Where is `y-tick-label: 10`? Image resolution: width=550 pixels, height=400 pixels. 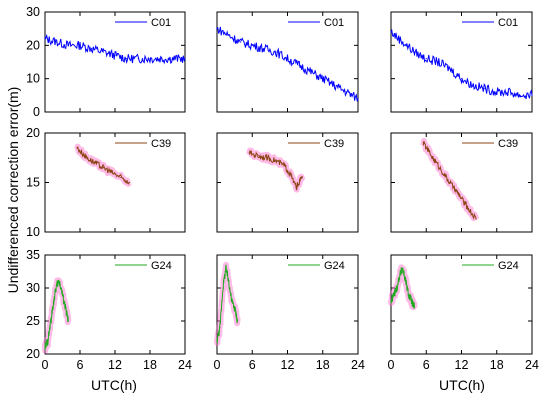 y-tick-label: 10 is located at coordinates (33, 232).